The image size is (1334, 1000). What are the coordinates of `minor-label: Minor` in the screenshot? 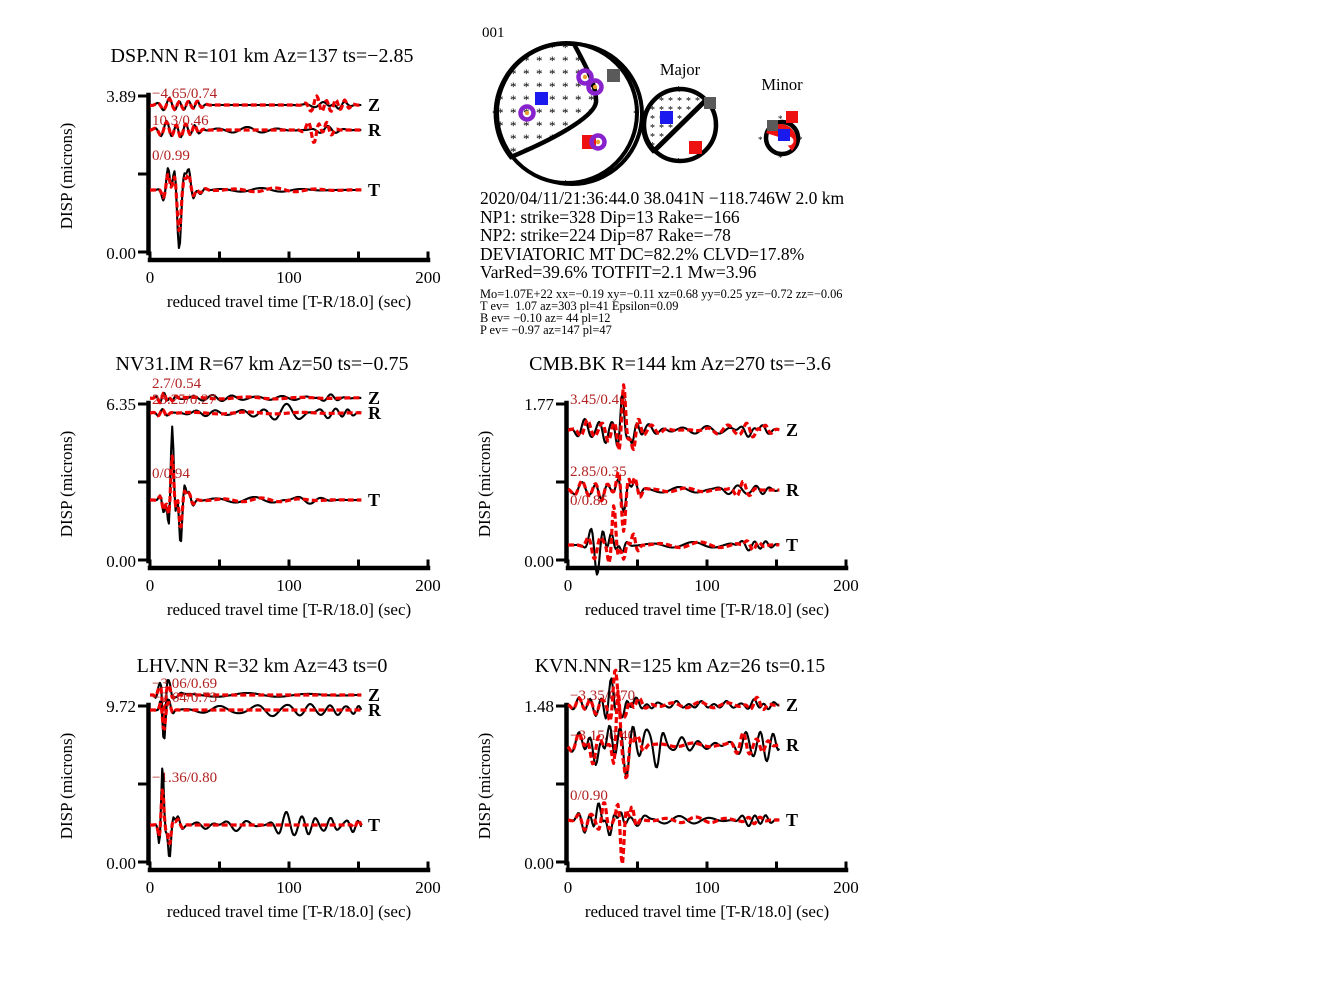 It's located at (782, 84).